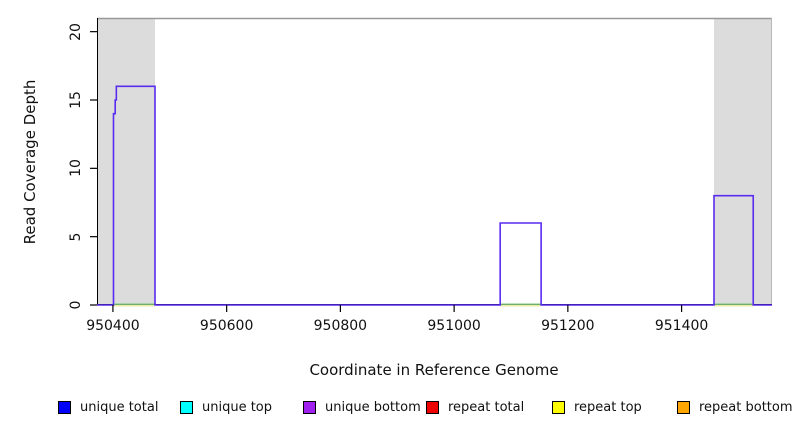 This screenshot has width=792, height=432. What do you see at coordinates (30, 162) in the screenshot?
I see `y-axis-title: Read Coverage Depth` at bounding box center [30, 162].